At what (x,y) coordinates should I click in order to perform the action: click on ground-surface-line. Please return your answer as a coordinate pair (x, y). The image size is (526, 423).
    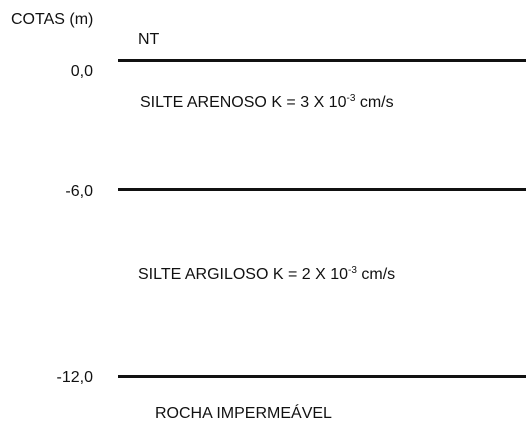
    Looking at the image, I should click on (322, 60).